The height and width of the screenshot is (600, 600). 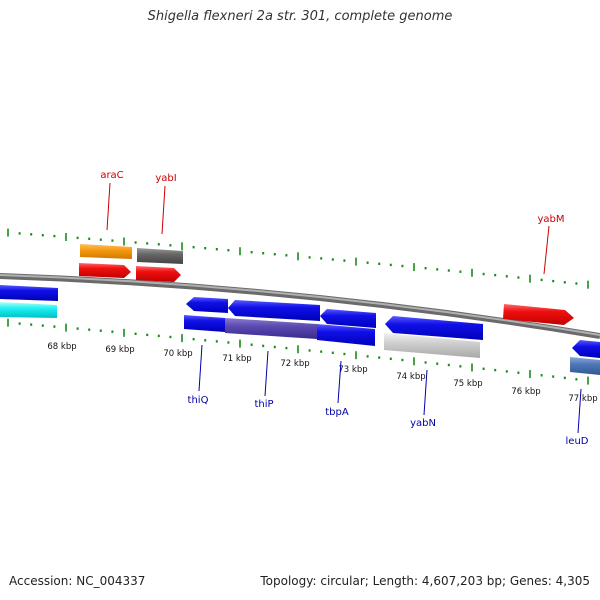 What do you see at coordinates (263, 404) in the screenshot?
I see `gene-label-thiP: thiP` at bounding box center [263, 404].